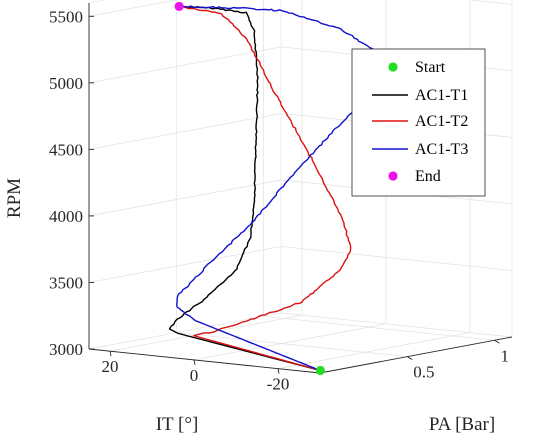 Image resolution: width=550 pixels, height=441 pixels. What do you see at coordinates (66, 16) in the screenshot?
I see `z-tick-label: 5500` at bounding box center [66, 16].